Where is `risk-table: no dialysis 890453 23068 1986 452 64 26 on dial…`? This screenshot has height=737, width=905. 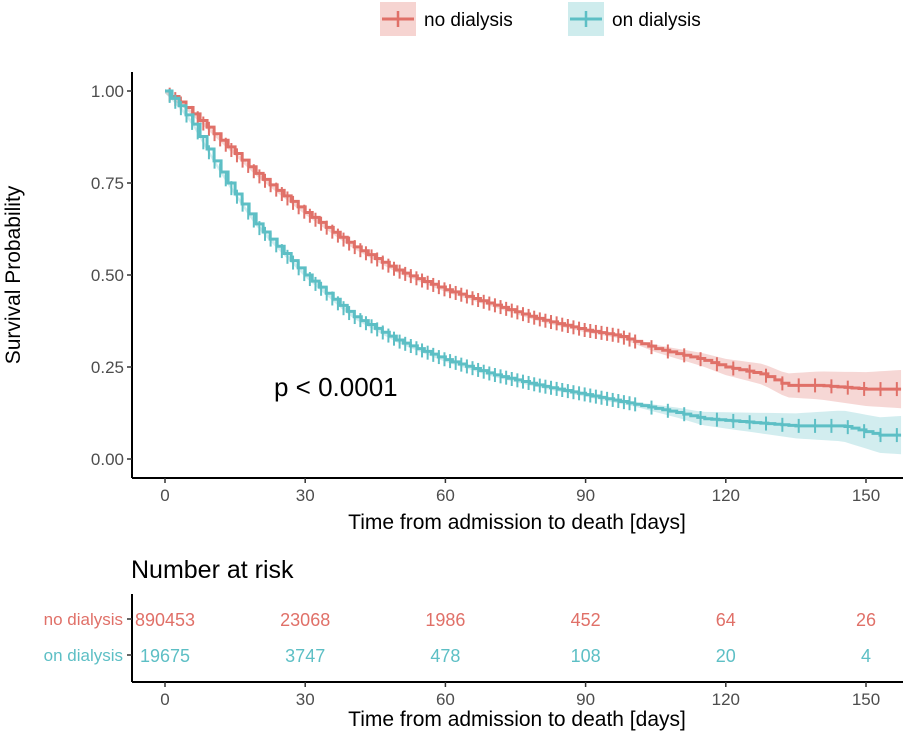
risk-table: no dialysis 890453 23068 1986 452 64 26 on dial… is located at coordinates (473, 651).